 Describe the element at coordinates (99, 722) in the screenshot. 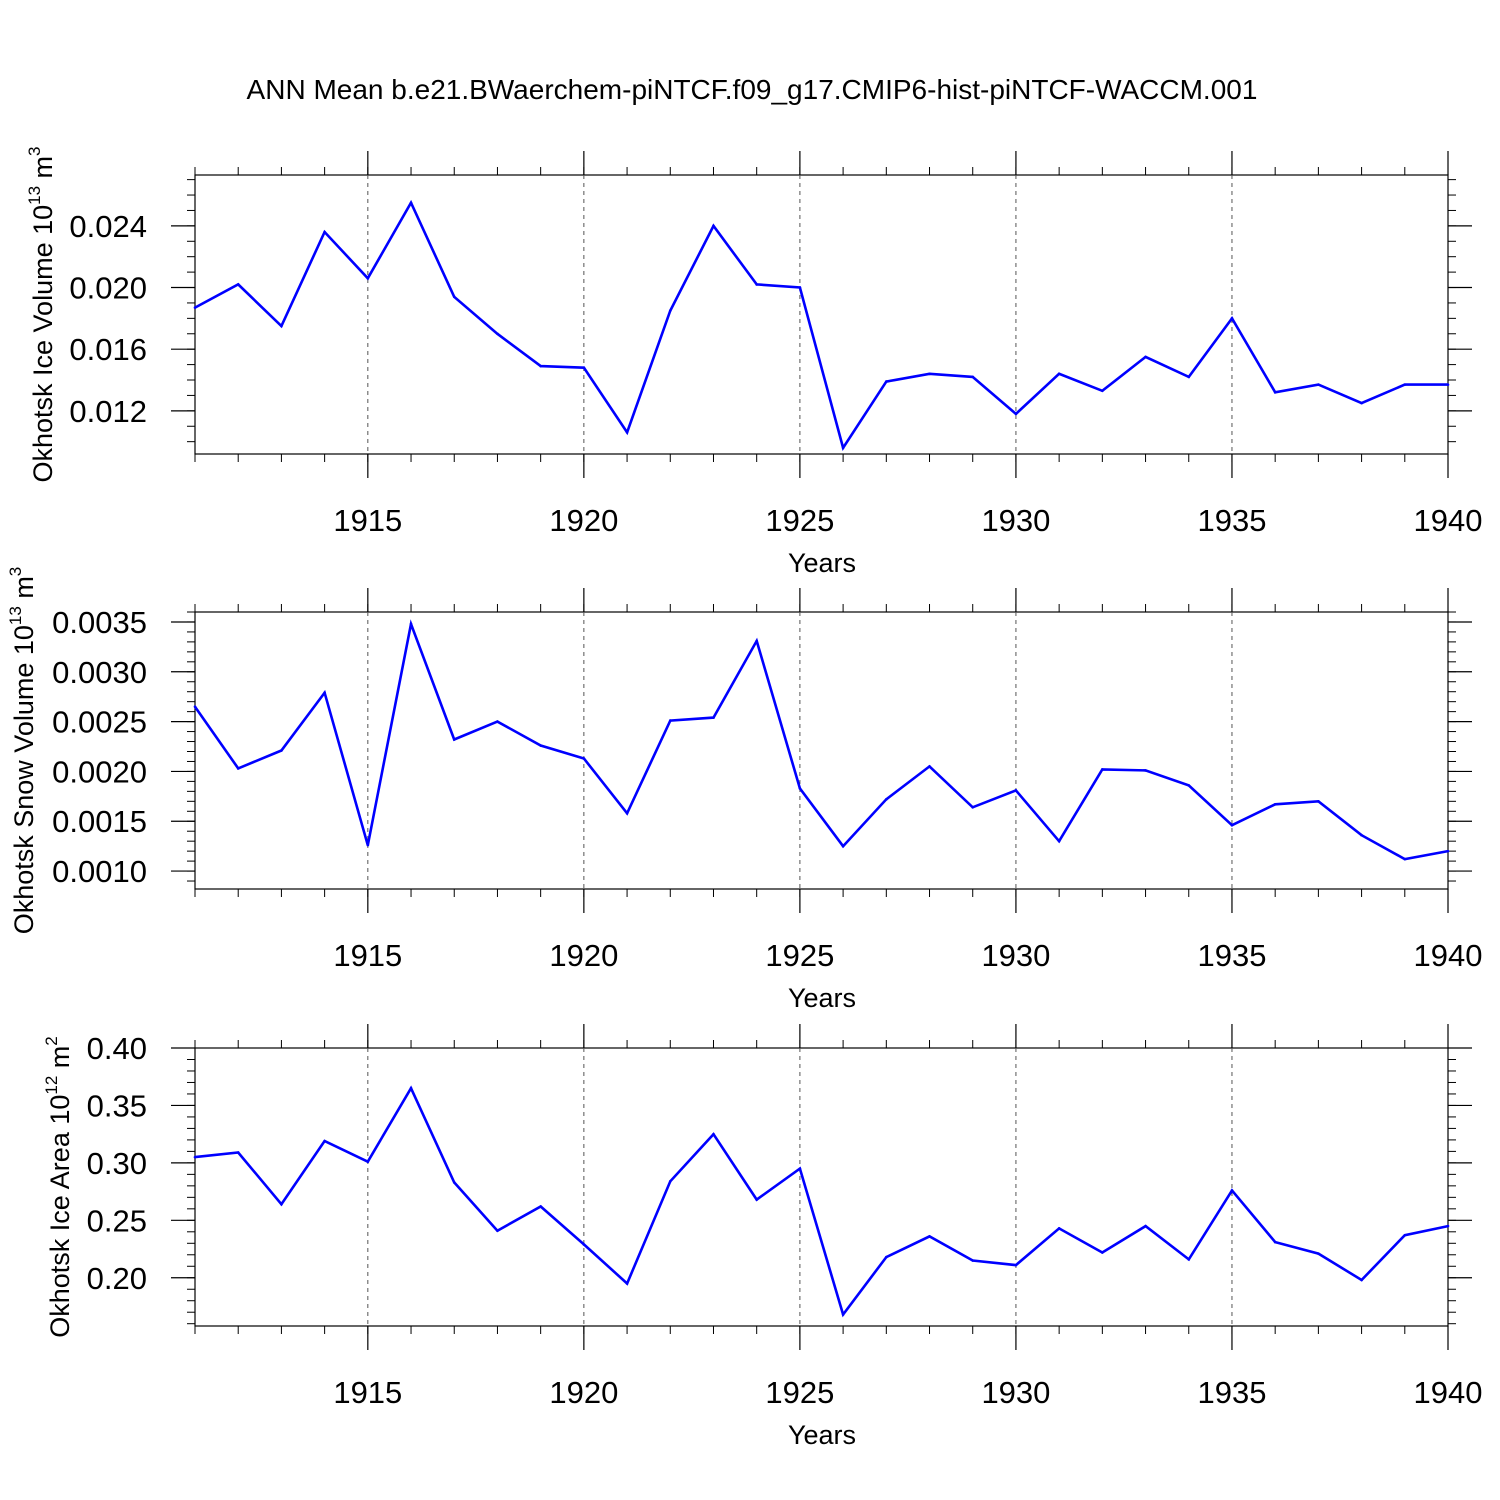

I see `y-tick-label: 0.0025` at that location.